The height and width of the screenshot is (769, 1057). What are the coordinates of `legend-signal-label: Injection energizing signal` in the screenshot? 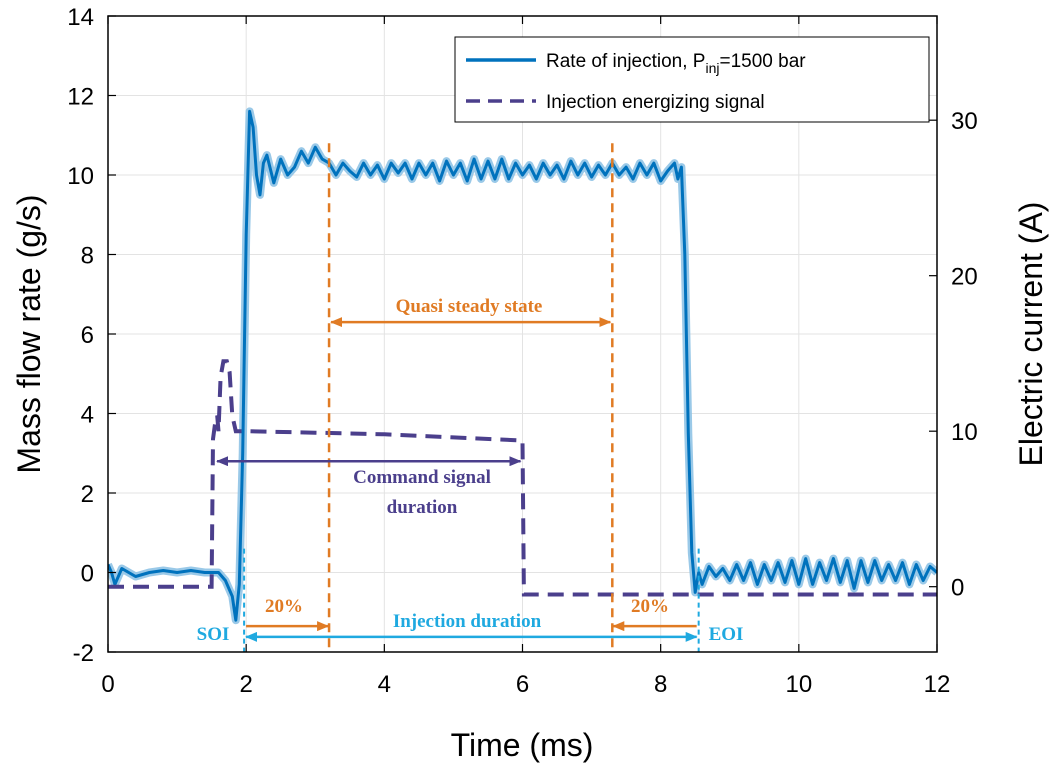 It's located at (655, 102).